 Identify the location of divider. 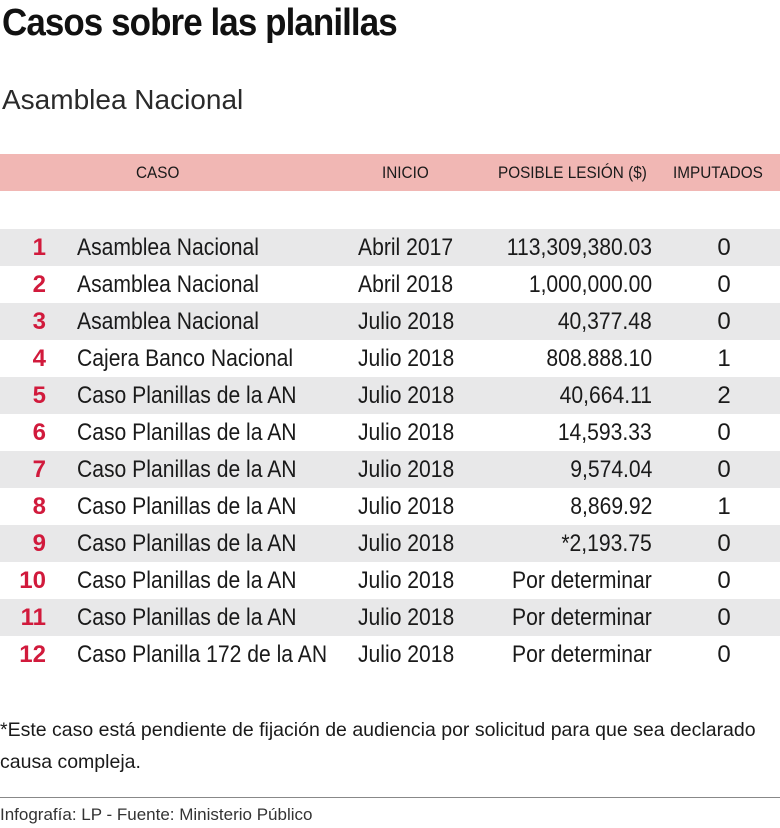
(390, 797).